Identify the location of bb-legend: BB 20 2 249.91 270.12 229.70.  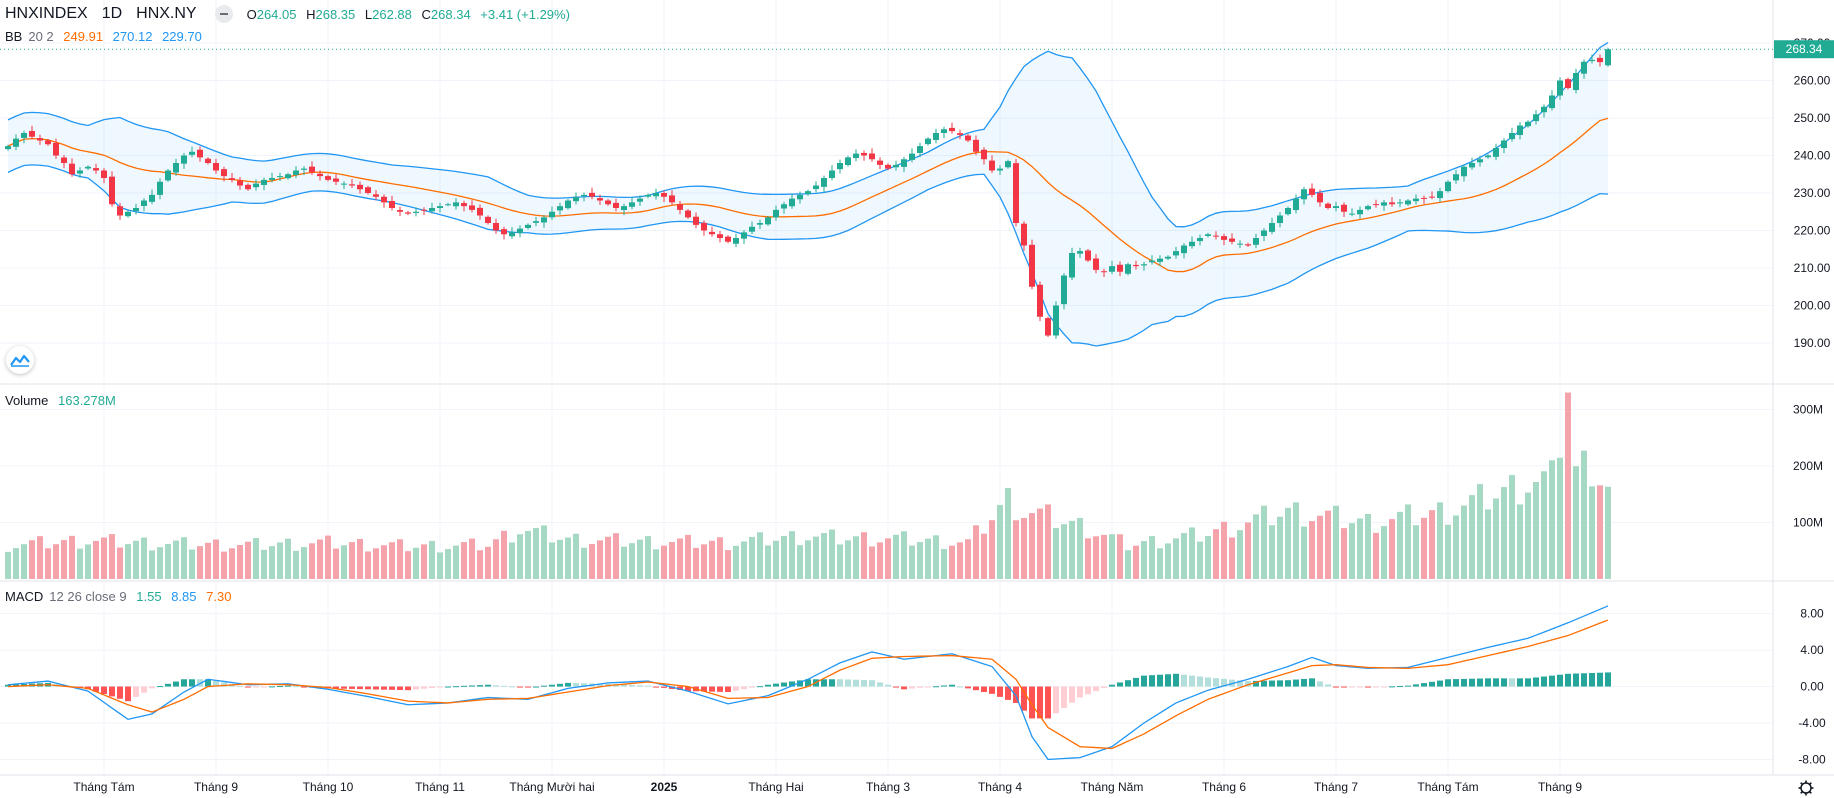
(106, 36).